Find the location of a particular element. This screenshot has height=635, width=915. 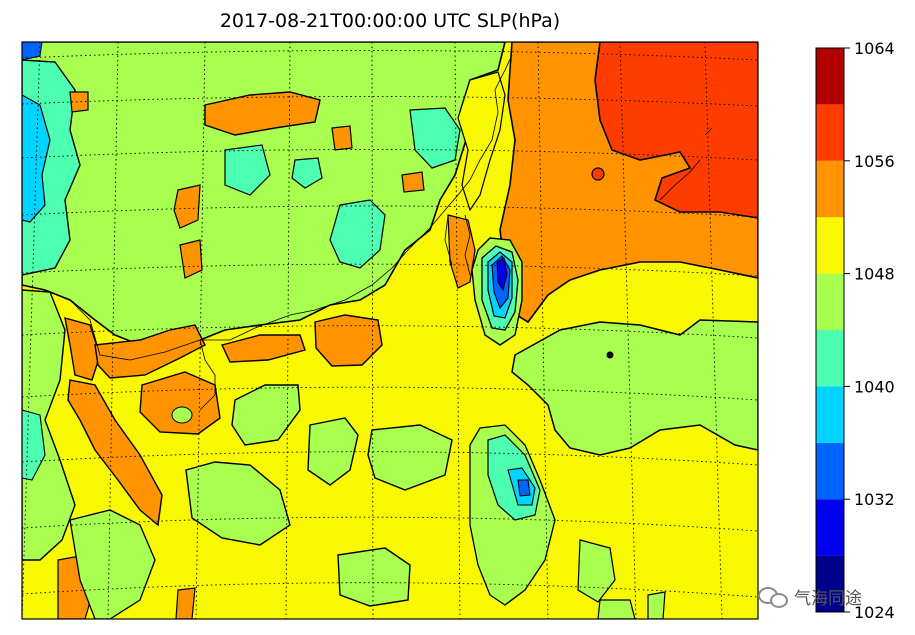

slp-low-south-blue is located at coordinates (524, 488).